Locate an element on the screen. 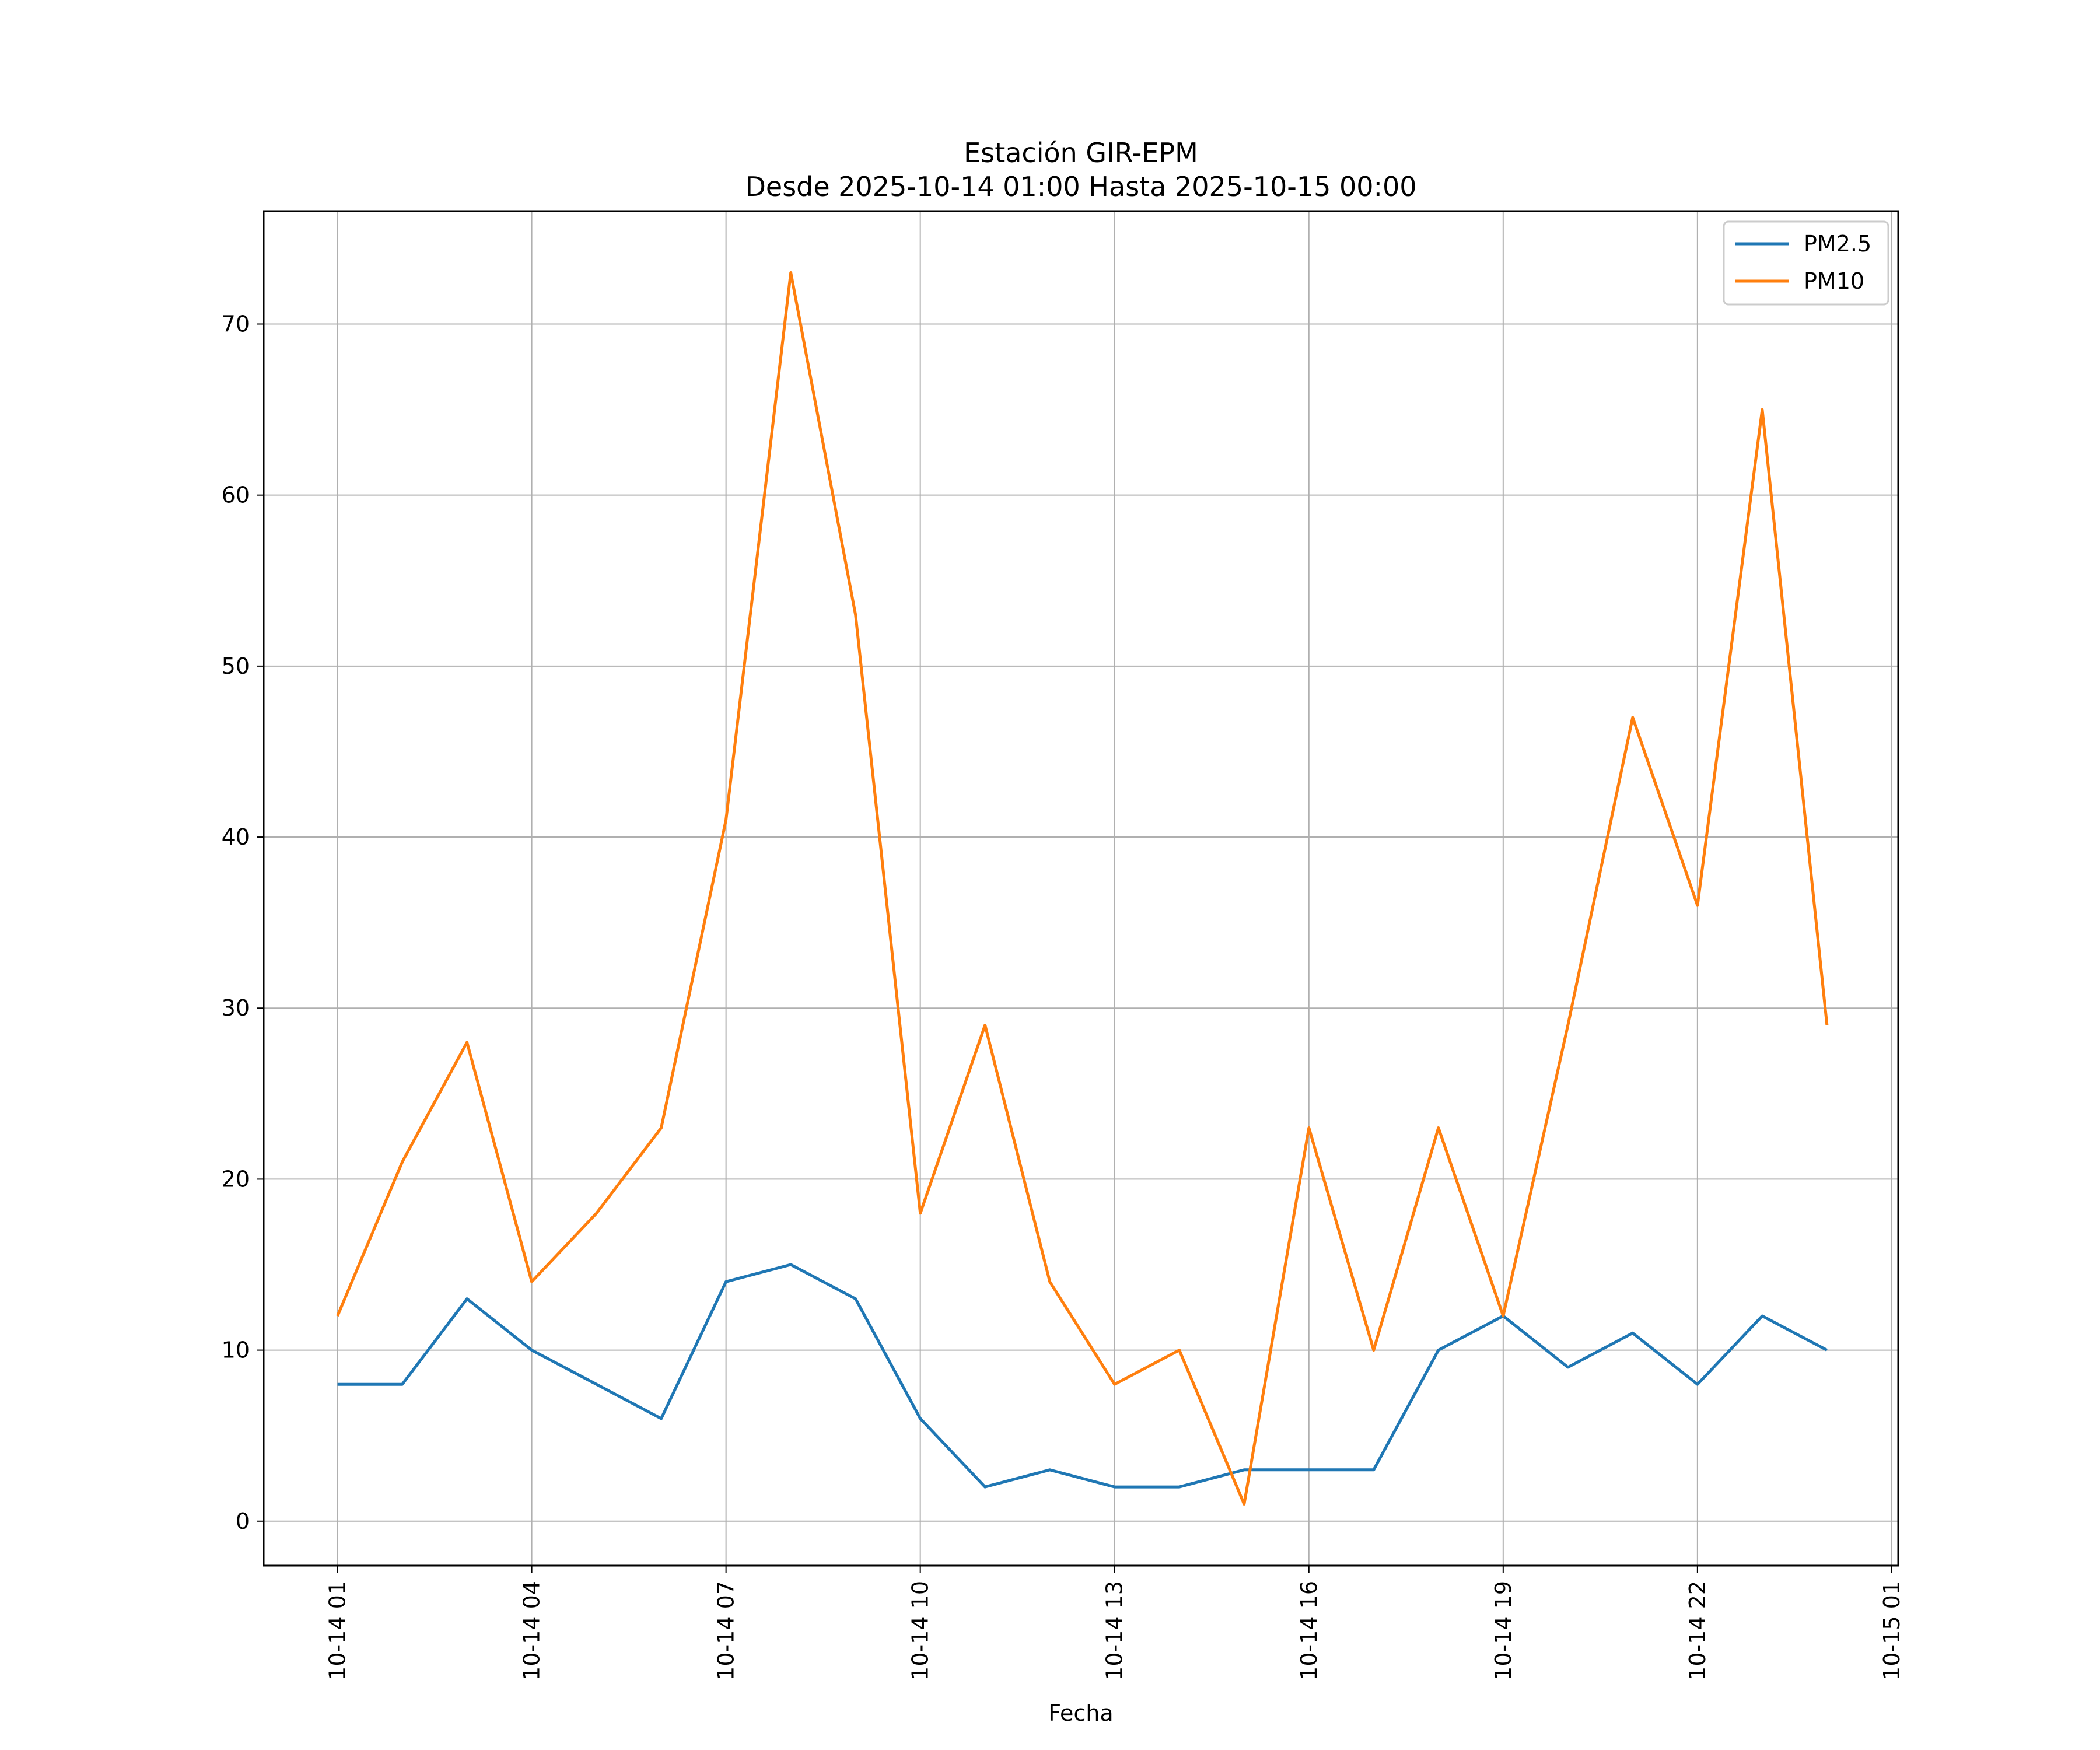 Image resolution: width=2100 pixels, height=1750 pixels. x-tick-label: 10-14 19 is located at coordinates (1503, 1631).